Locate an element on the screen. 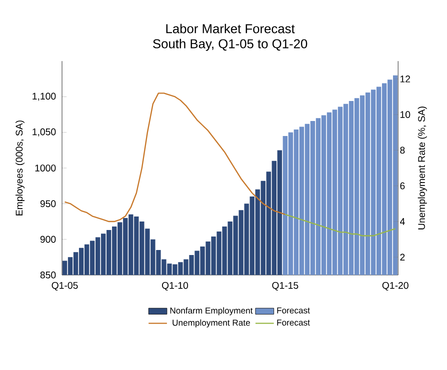  y-tick-label: 1,100 is located at coordinates (44, 96).